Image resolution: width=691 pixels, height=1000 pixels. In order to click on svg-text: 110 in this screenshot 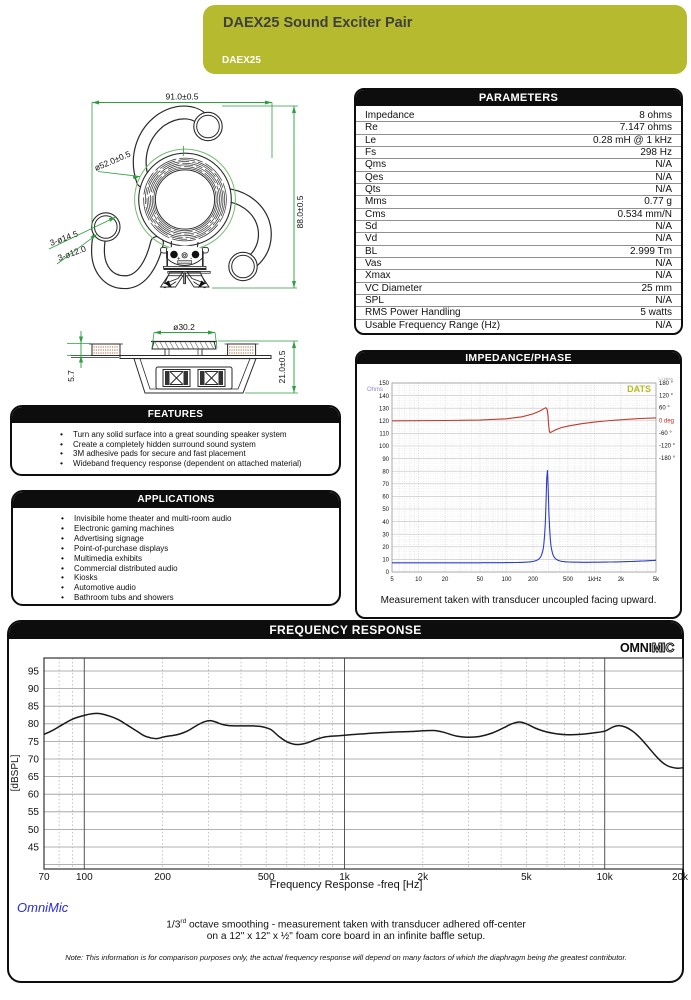, I will do `click(384, 435)`.